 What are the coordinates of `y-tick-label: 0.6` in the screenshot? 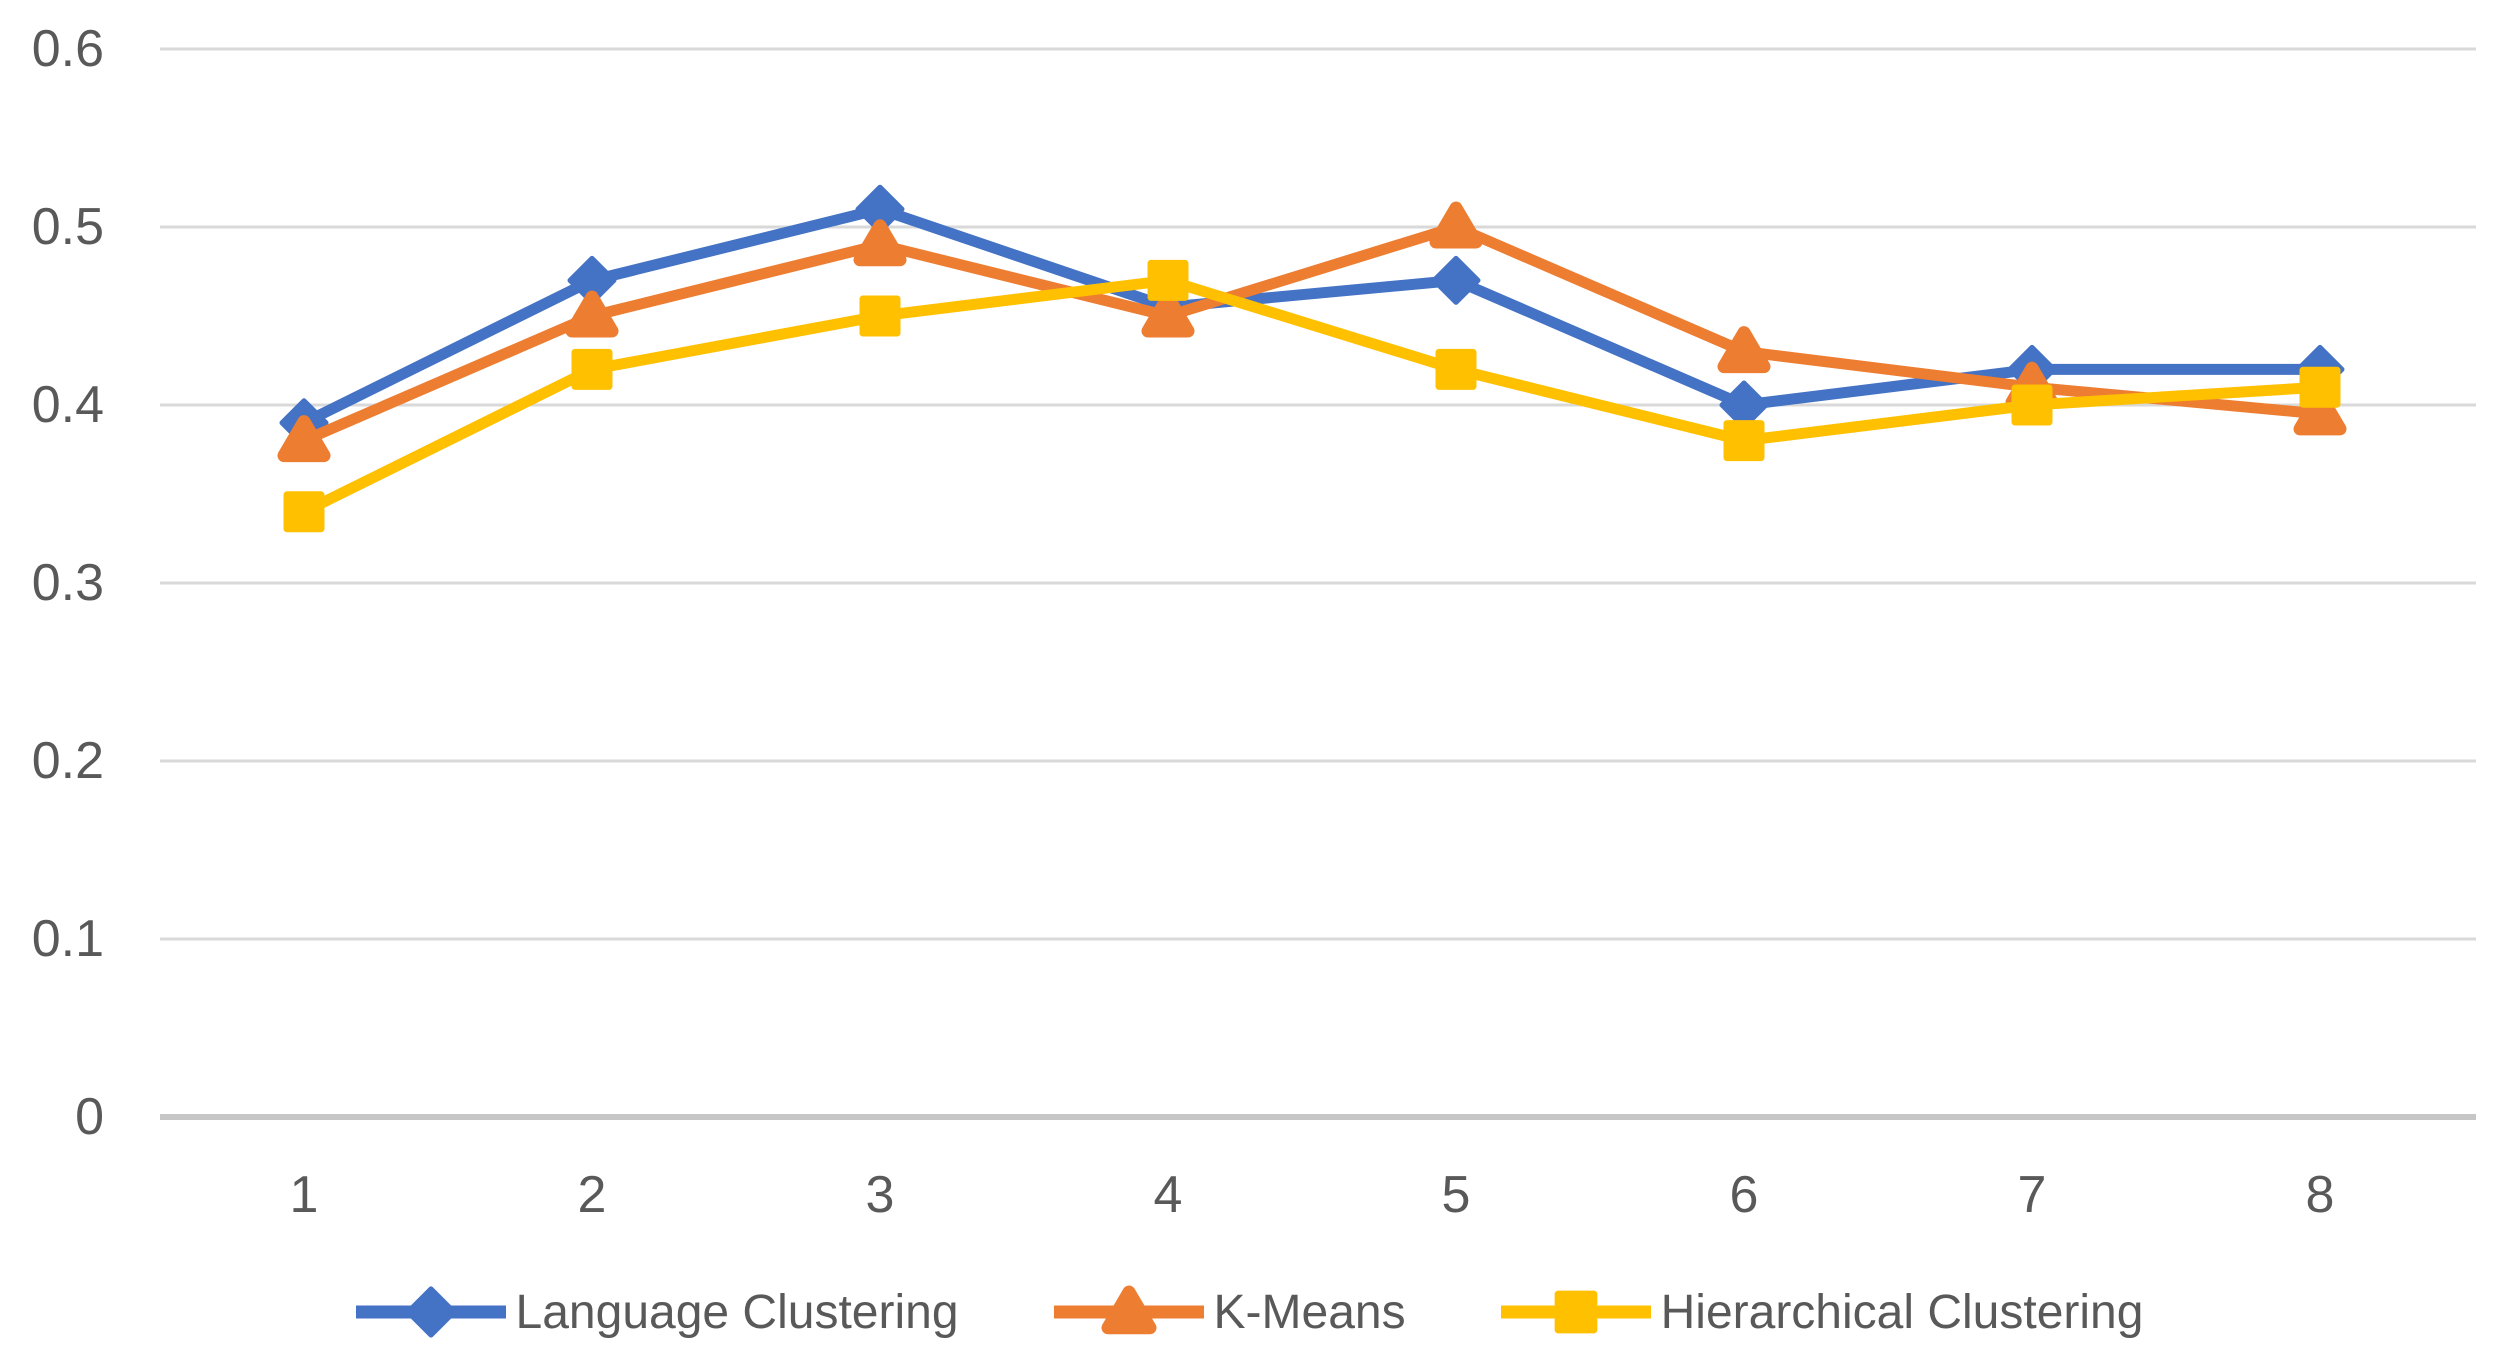 It's located at (68, 49).